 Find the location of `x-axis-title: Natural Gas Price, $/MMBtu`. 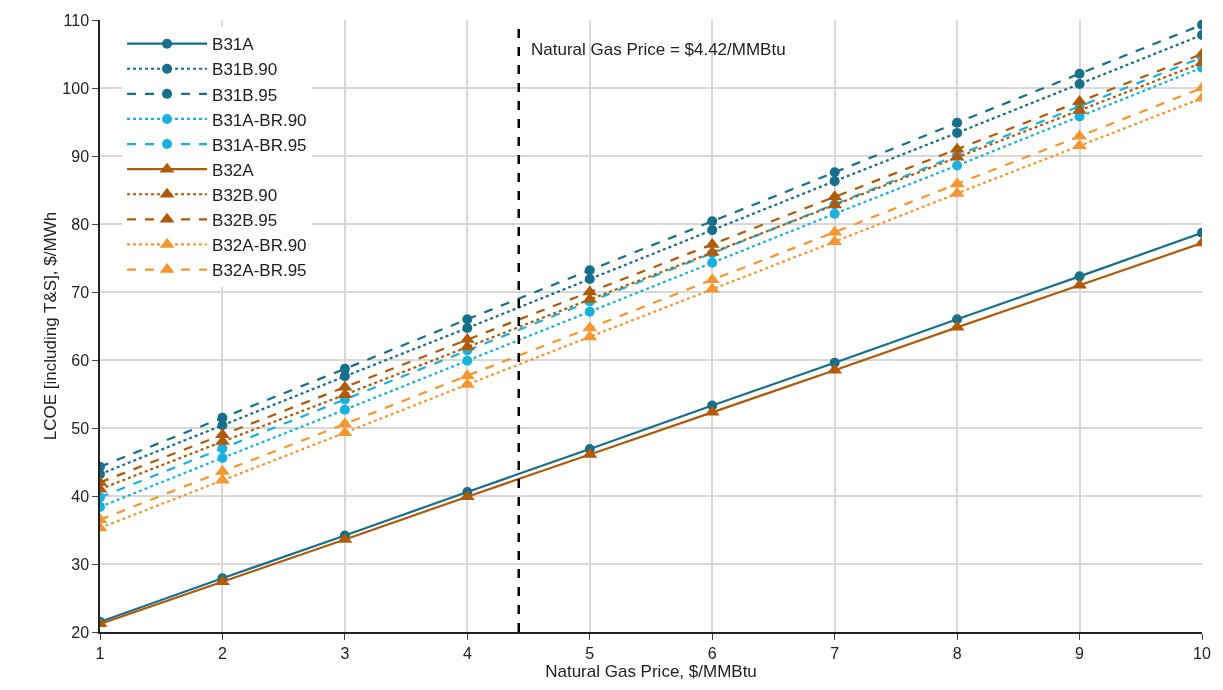

x-axis-title: Natural Gas Price, $/MMBtu is located at coordinates (651, 671).